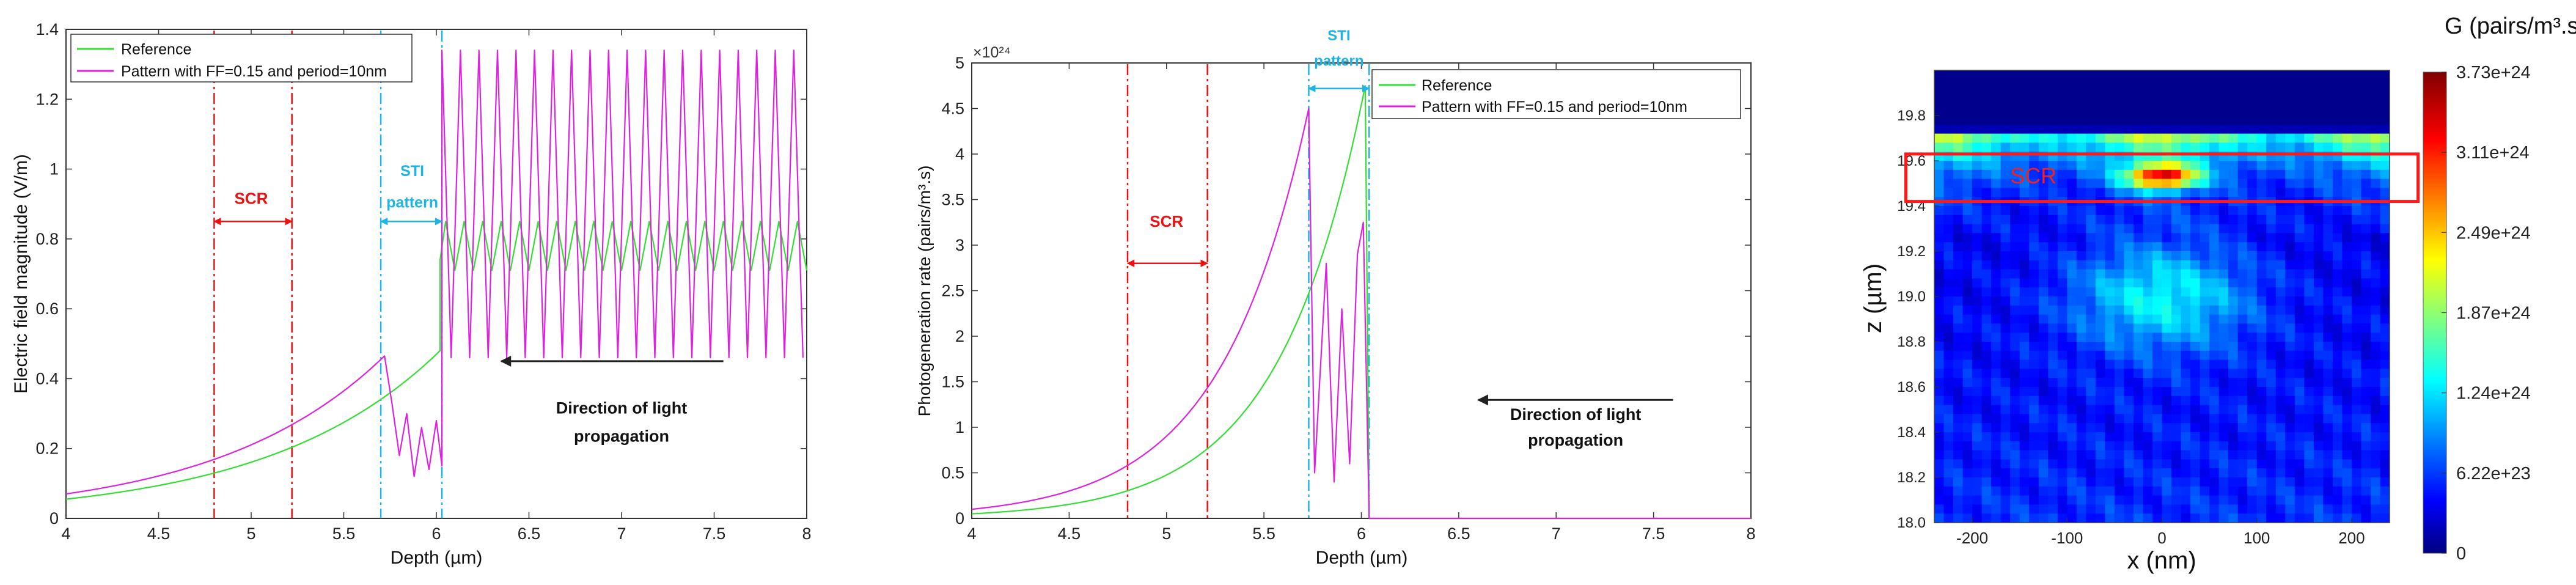  I want to click on sti-label-line1: STI, so click(1338, 36).